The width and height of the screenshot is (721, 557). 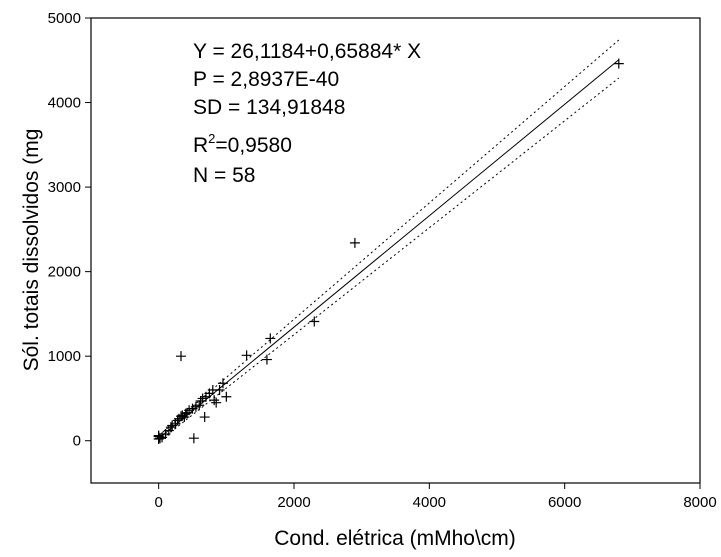 What do you see at coordinates (158, 502) in the screenshot?
I see `x-tick-label: 0` at bounding box center [158, 502].